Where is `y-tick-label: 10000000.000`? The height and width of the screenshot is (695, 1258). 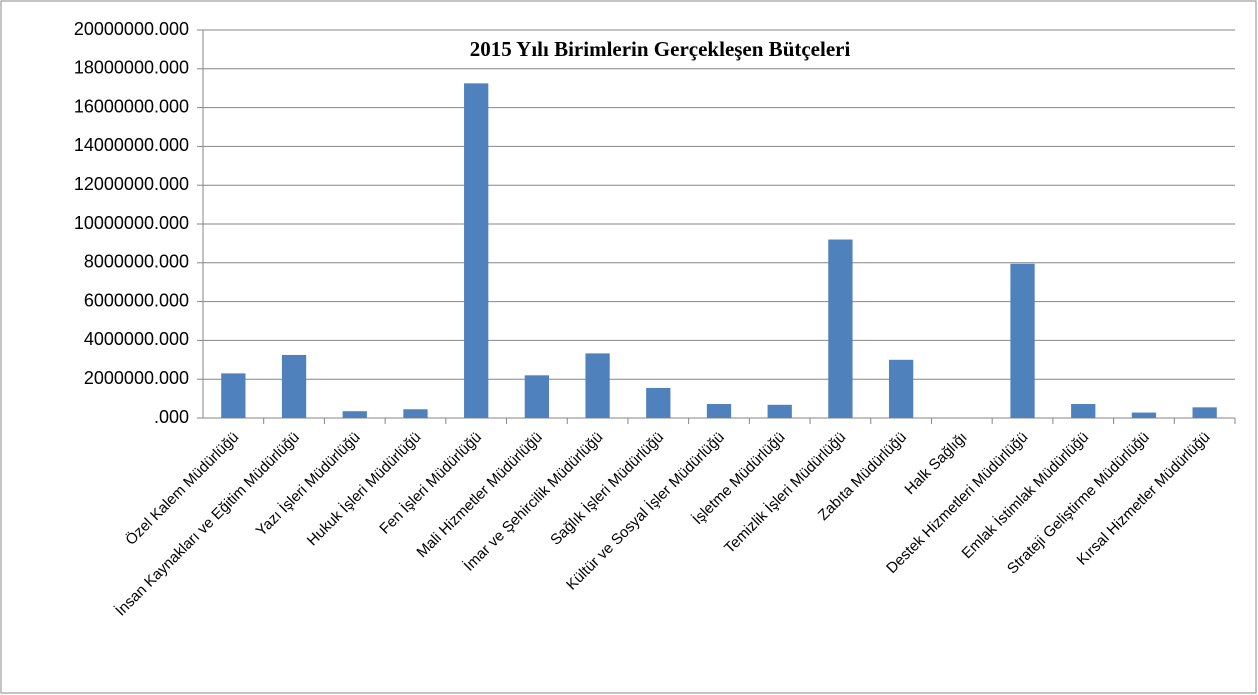
y-tick-label: 10000000.000 is located at coordinates (131, 223).